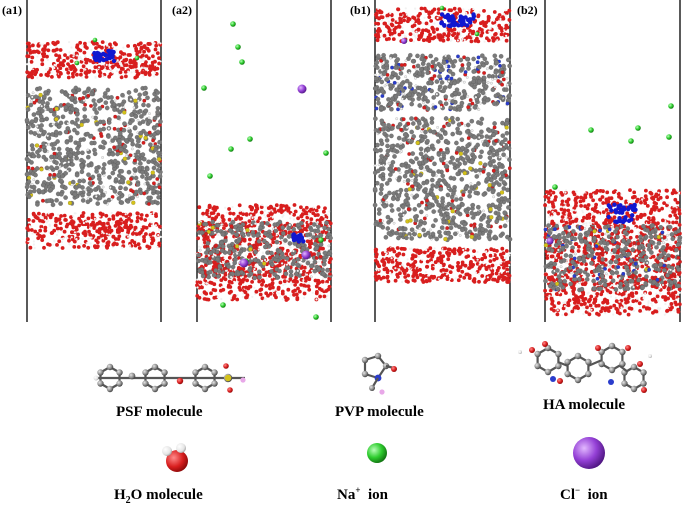 The height and width of the screenshot is (510, 685). What do you see at coordinates (584, 494) in the screenshot?
I see `chloride-label: Cl− ion` at bounding box center [584, 494].